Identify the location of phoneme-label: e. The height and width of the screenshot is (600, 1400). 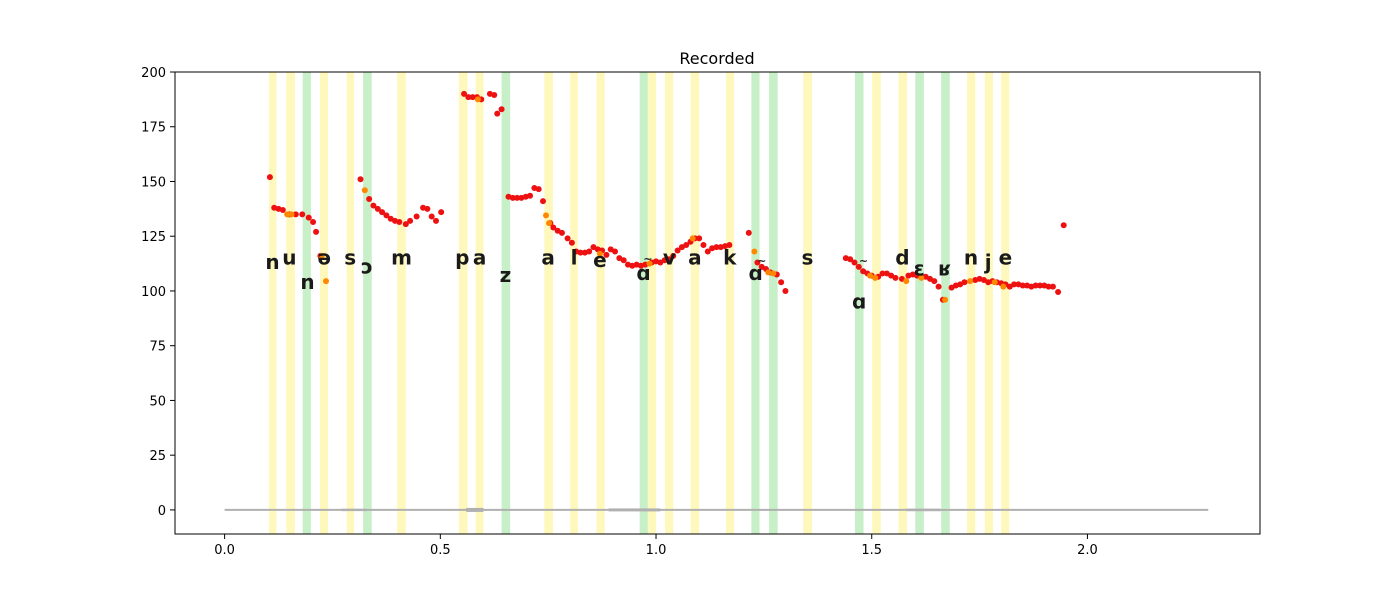
(1006, 258).